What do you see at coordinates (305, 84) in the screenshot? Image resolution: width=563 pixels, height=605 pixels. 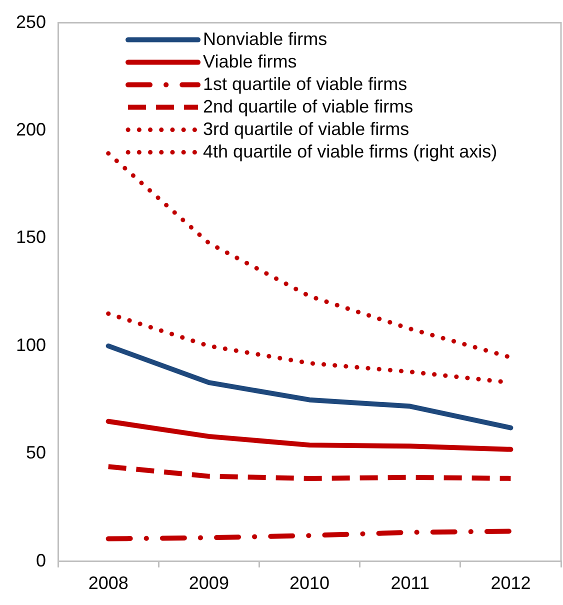 I see `legend-label: 1st quartile of viable firms` at bounding box center [305, 84].